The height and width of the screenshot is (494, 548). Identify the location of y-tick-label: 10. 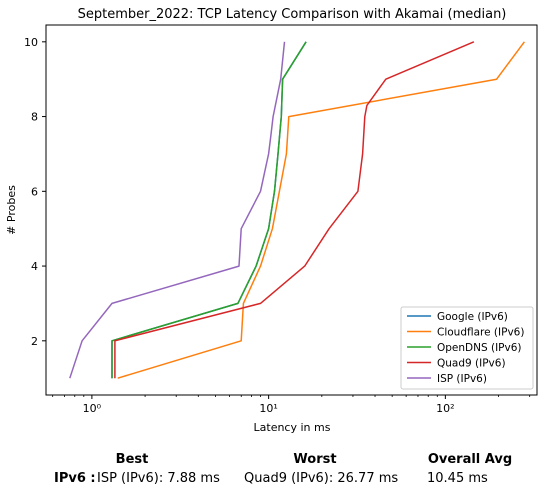
(31, 42).